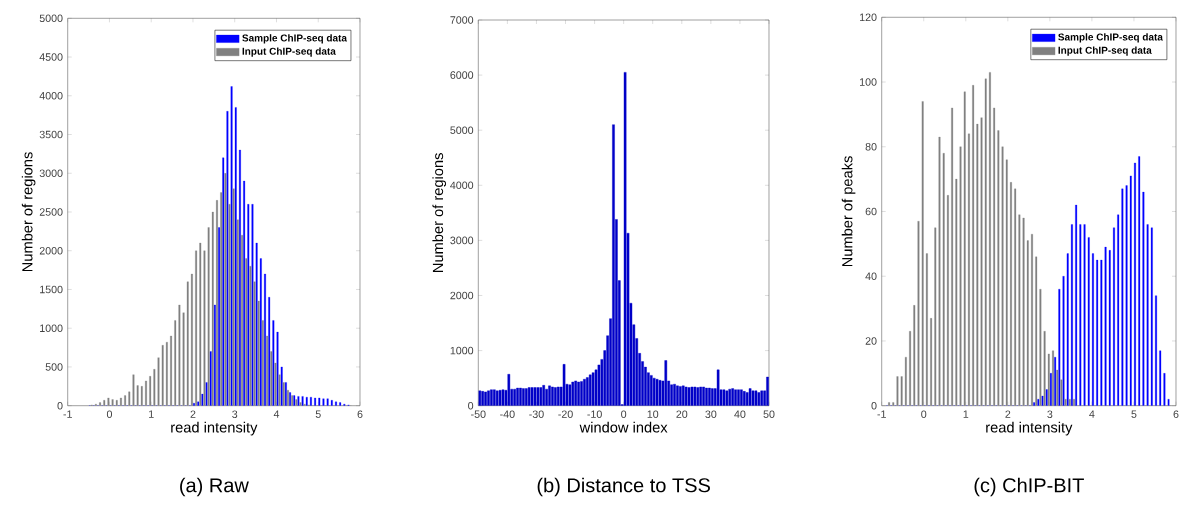  I want to click on y-tick-label: 80, so click(871, 146).